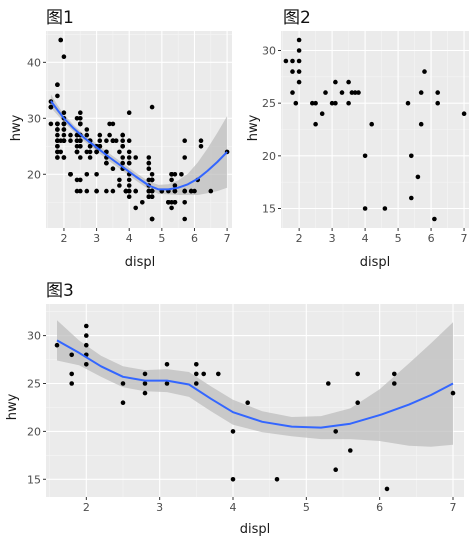  Describe the element at coordinates (12, 406) in the screenshot. I see `plot-3-y-axis-label: hwy` at that location.